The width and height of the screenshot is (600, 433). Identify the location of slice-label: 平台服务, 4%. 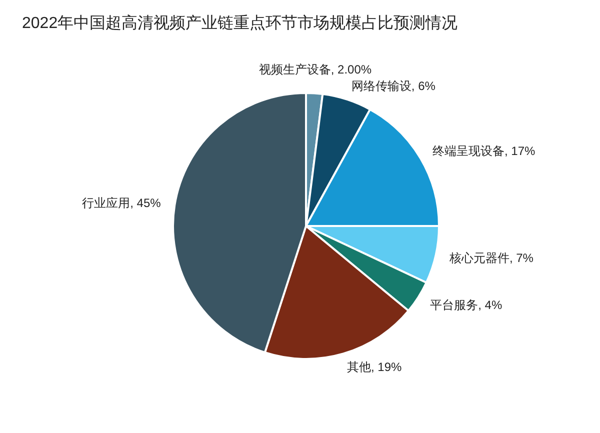
(466, 305).